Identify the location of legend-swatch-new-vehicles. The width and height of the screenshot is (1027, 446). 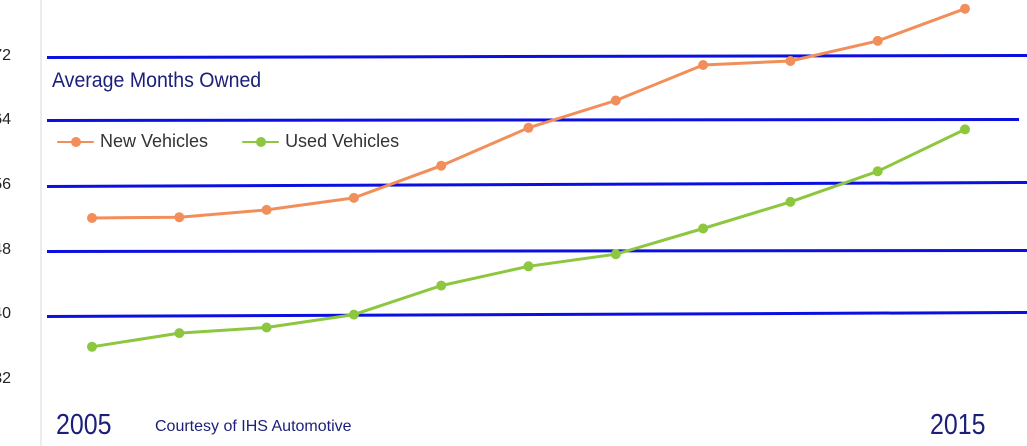
(75, 142).